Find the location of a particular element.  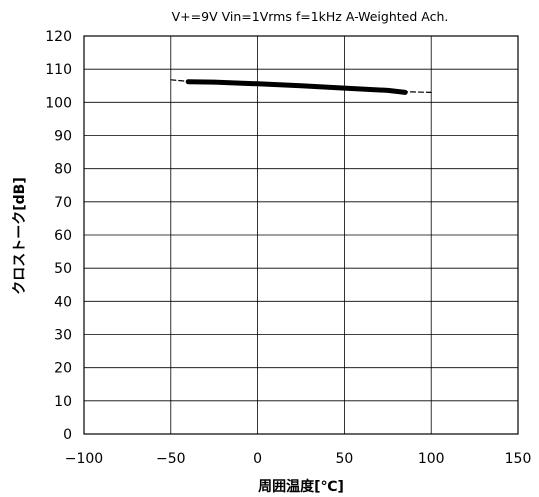

y-tick-label: 20 is located at coordinates (63, 369).